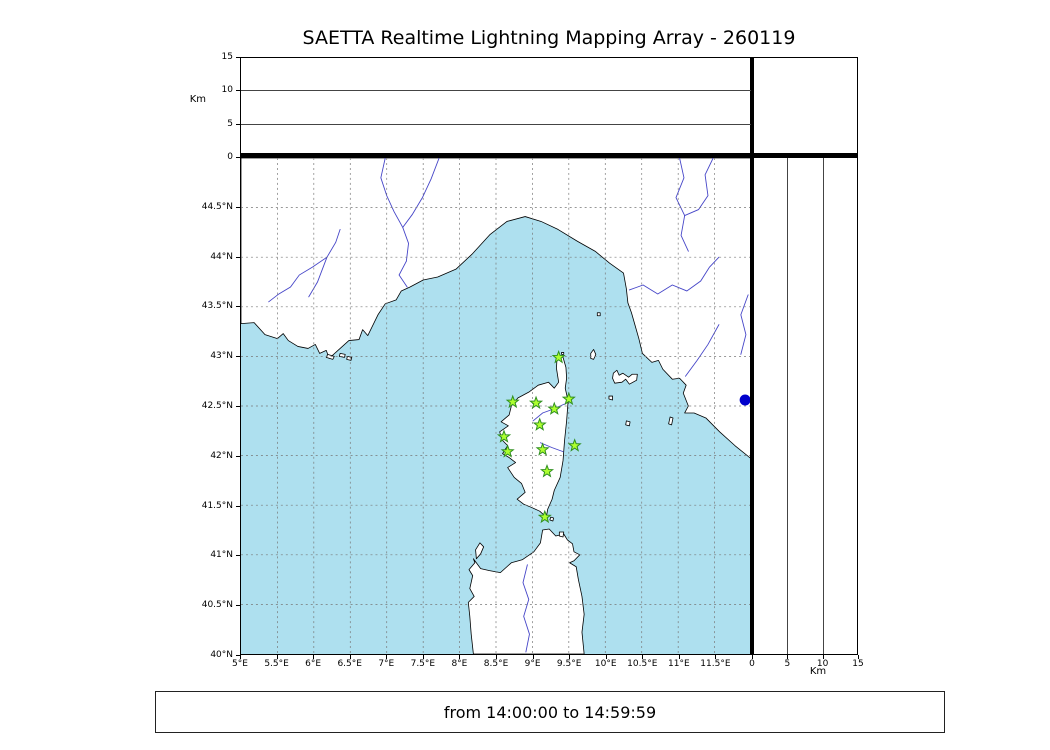 This screenshot has width=1050, height=750. I want to click on source-dot, so click(745, 400).